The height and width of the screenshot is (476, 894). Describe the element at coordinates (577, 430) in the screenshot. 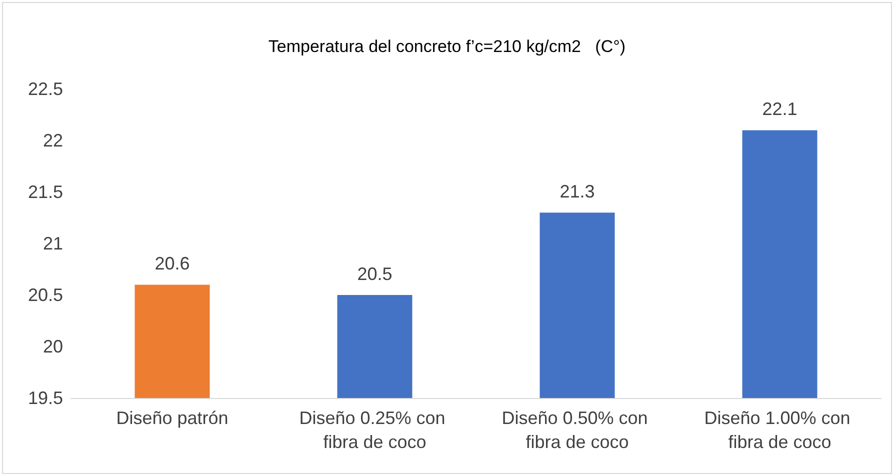

I see `x-tick-label: Diseño 0.50% con fibra de coco` at that location.